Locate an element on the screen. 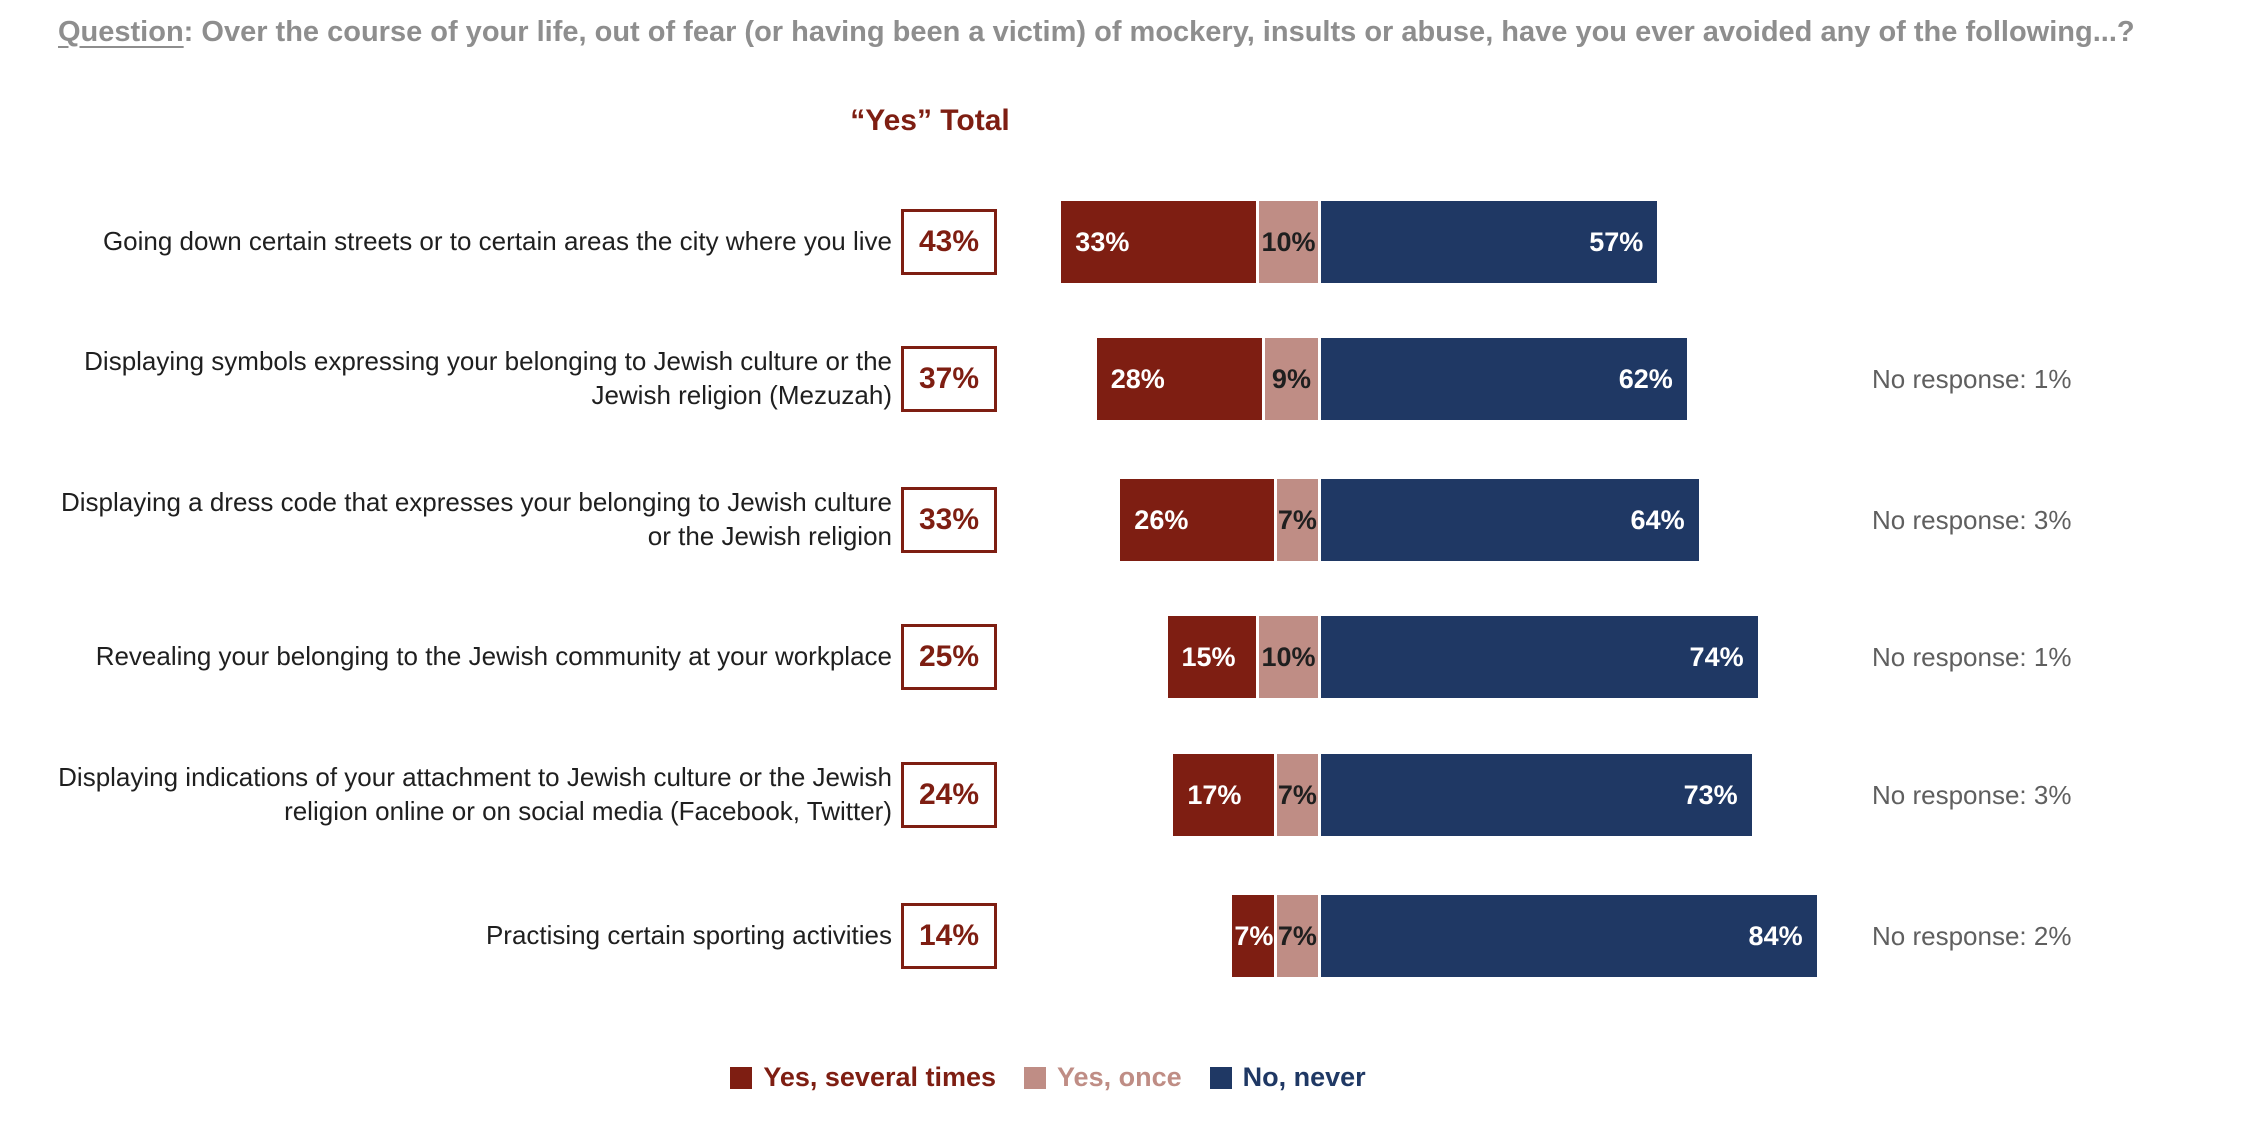 The width and height of the screenshot is (2256, 1126). segment-value-label: 17% is located at coordinates (1214, 794).